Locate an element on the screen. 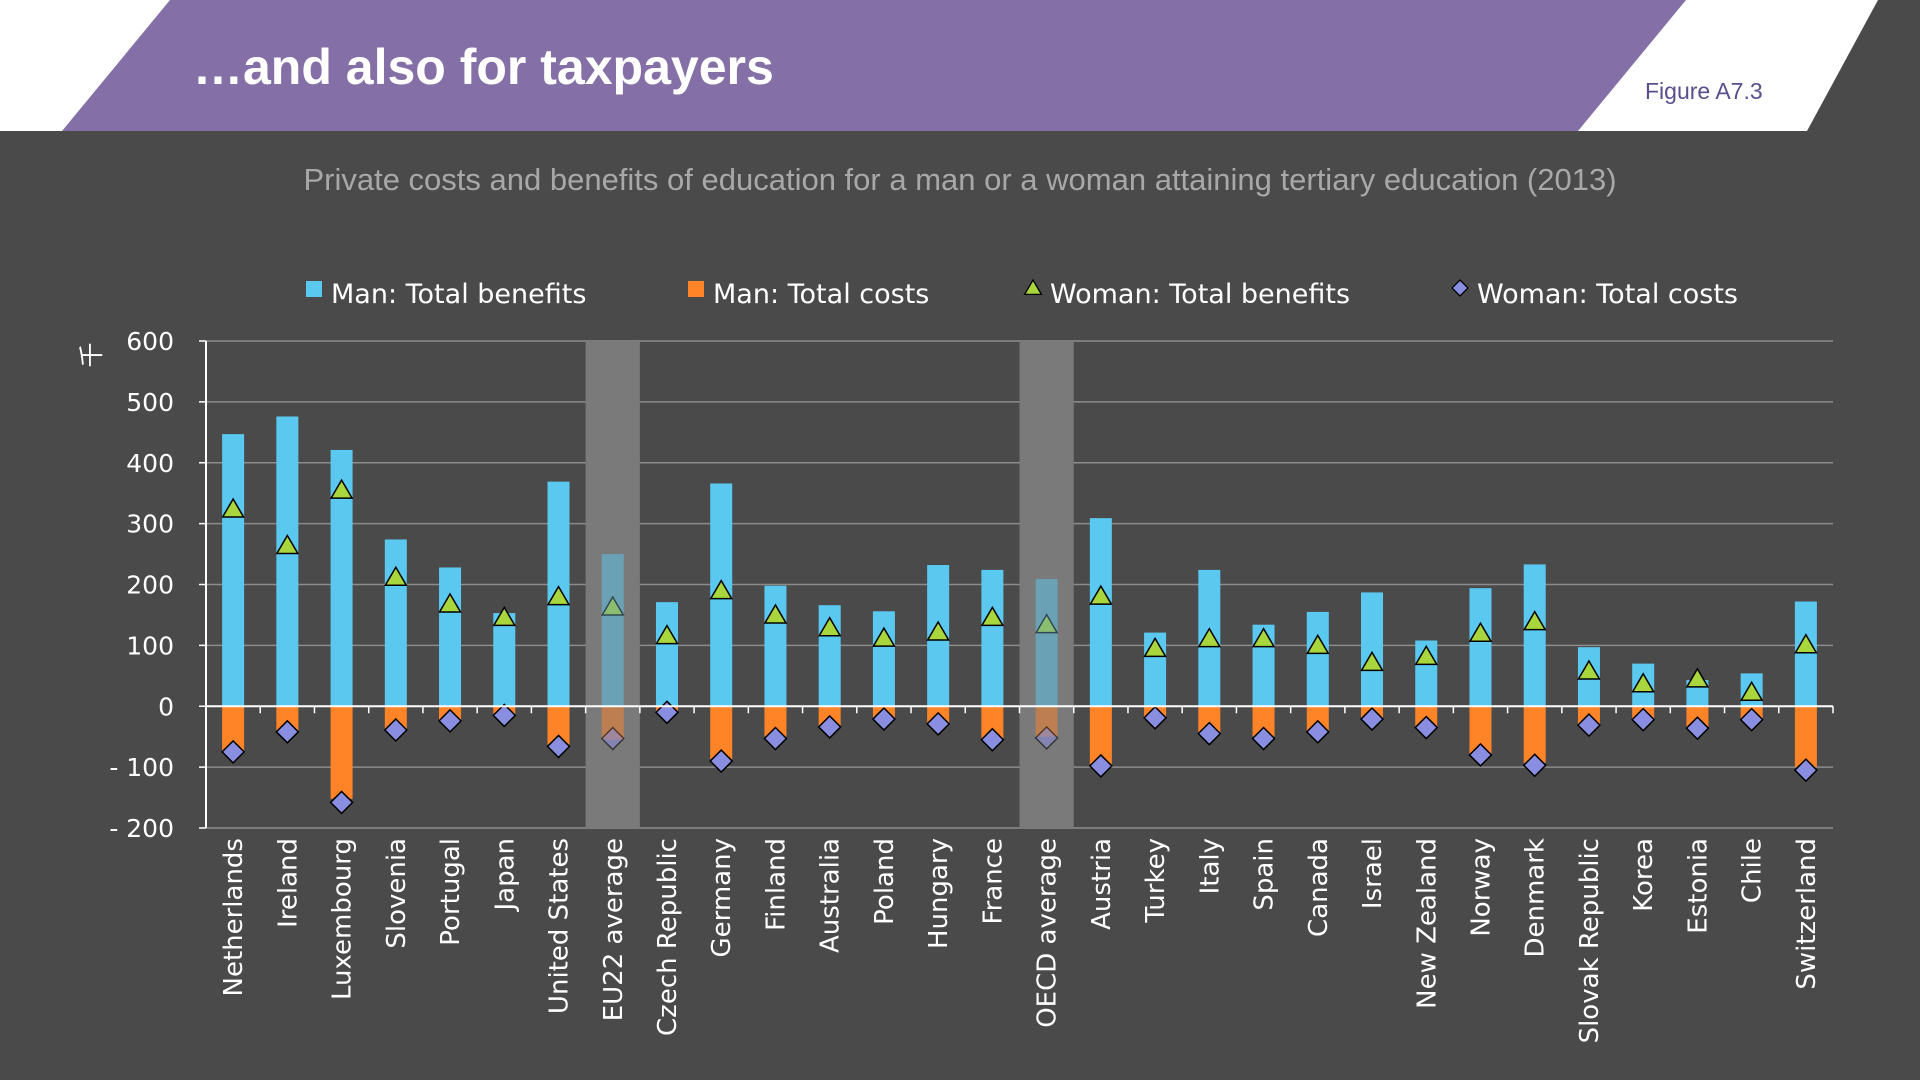  legend-swatch-man-costs is located at coordinates (696, 289).